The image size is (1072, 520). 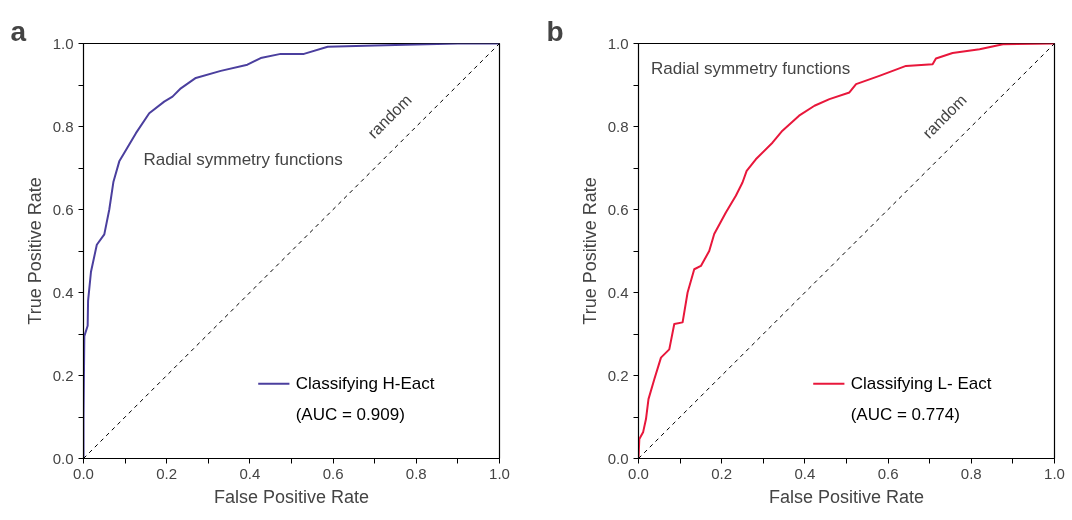 What do you see at coordinates (555, 31) in the screenshot?
I see `chart-title: b` at bounding box center [555, 31].